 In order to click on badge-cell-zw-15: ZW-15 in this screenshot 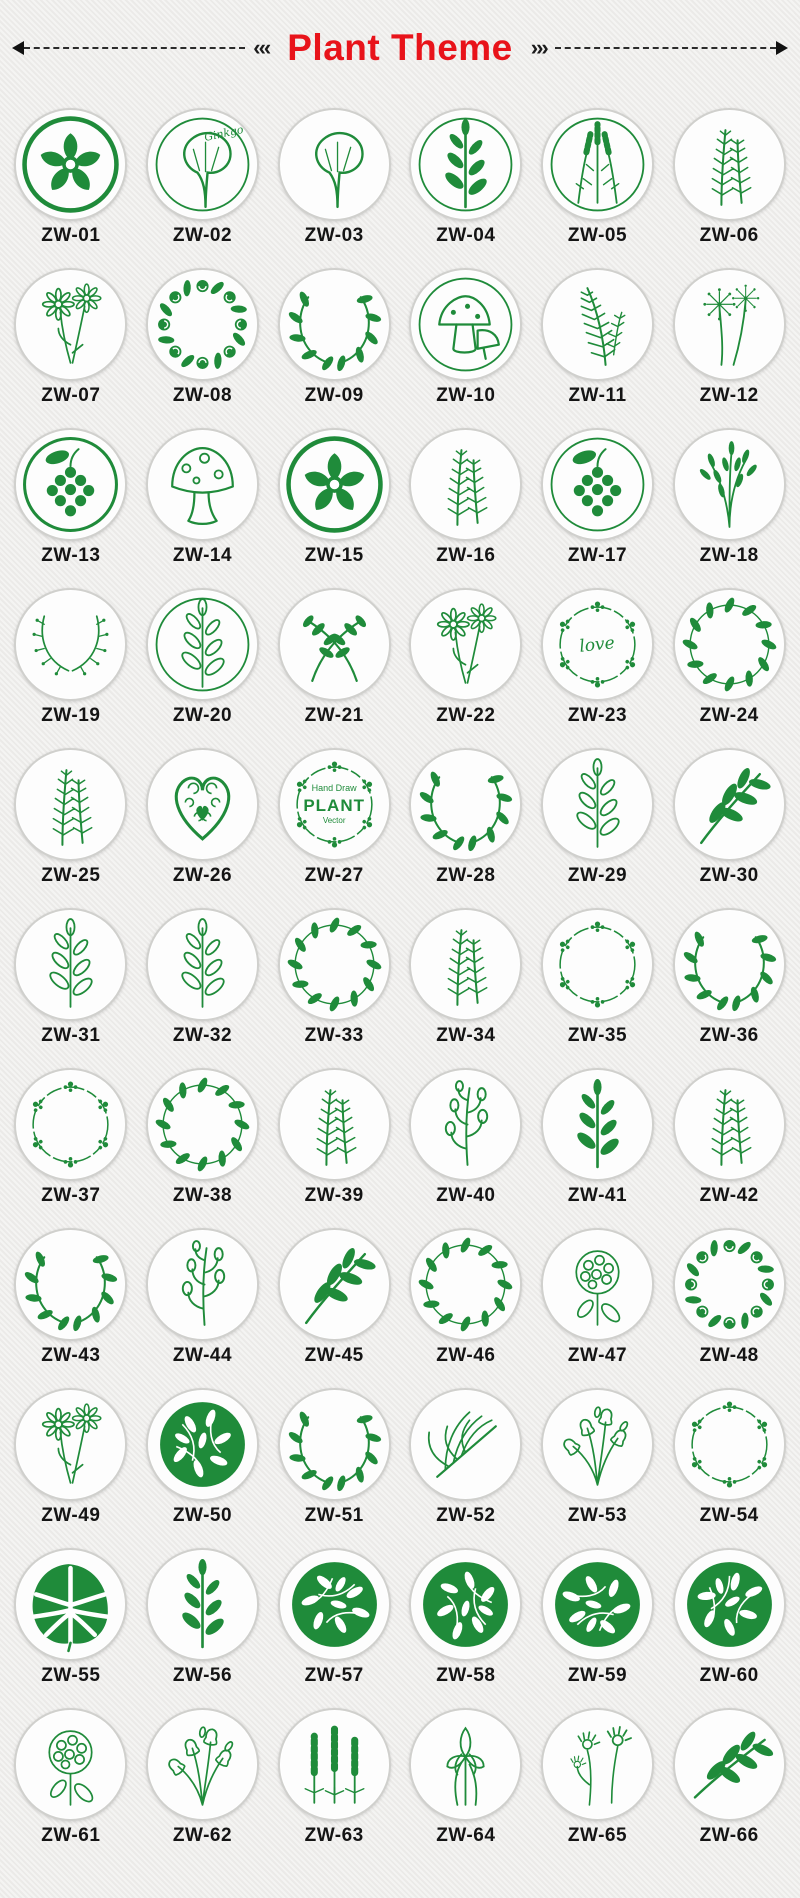, I will do `click(334, 488)`.